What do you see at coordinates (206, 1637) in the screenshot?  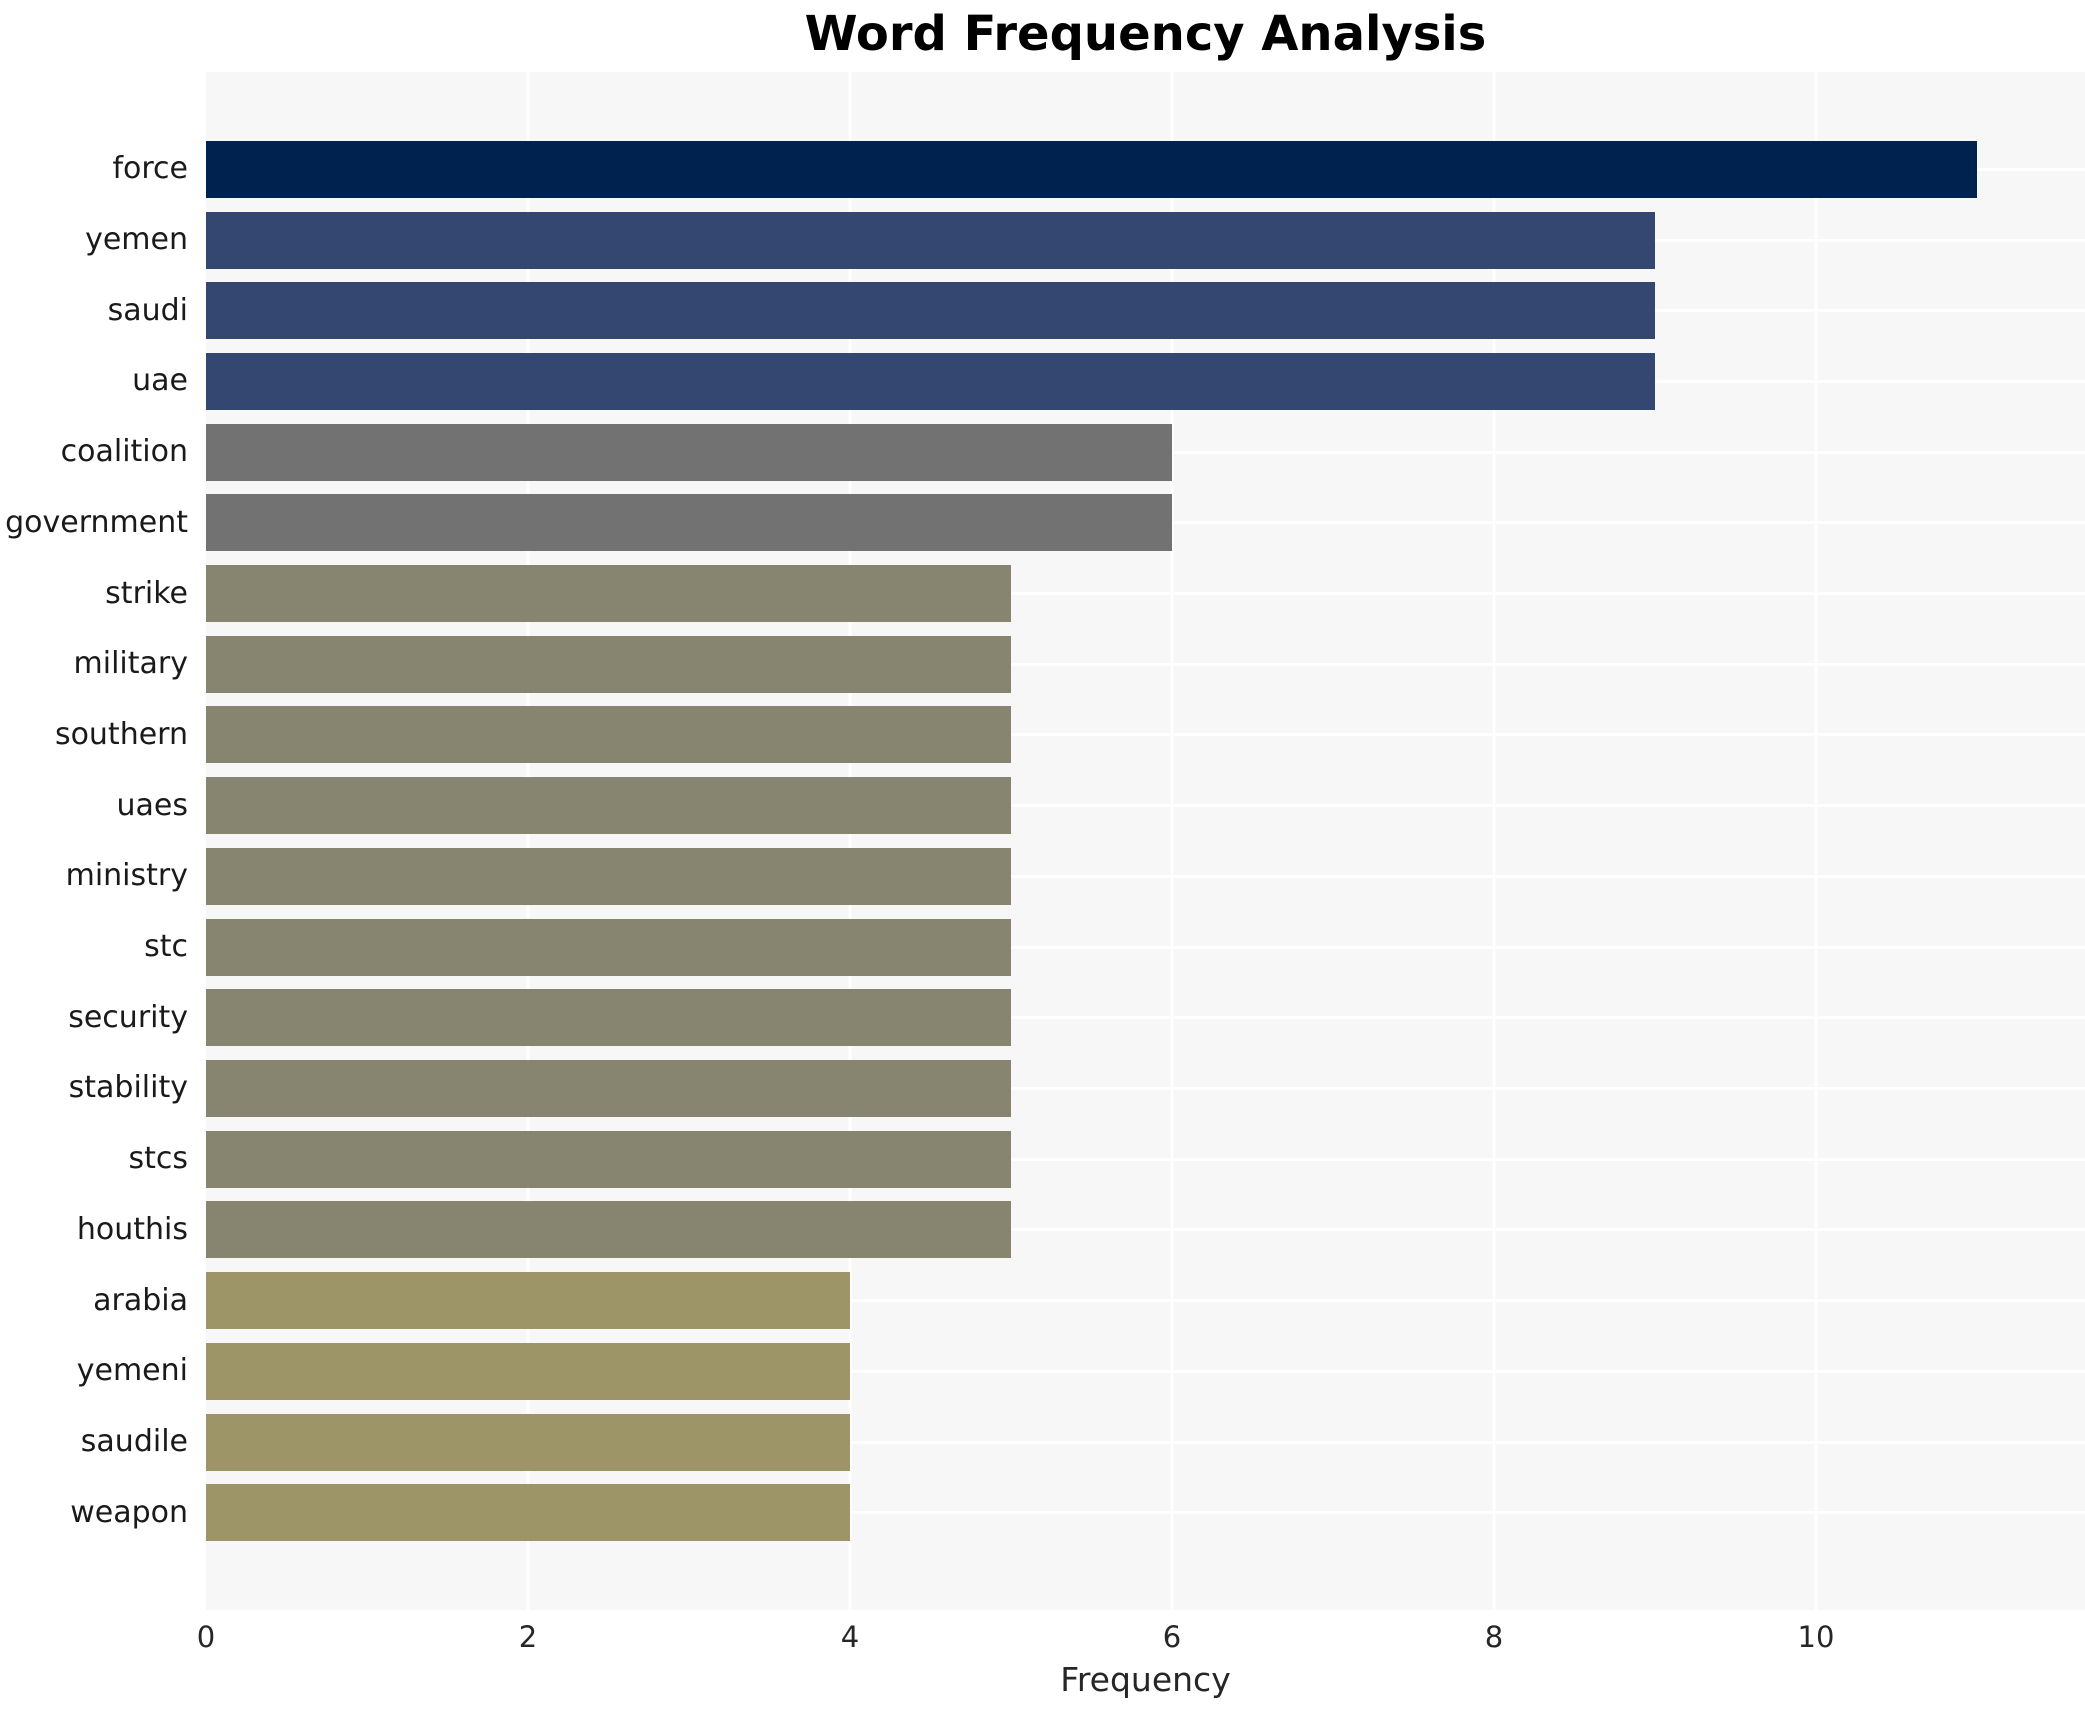 I see `x-tick-label: 0` at bounding box center [206, 1637].